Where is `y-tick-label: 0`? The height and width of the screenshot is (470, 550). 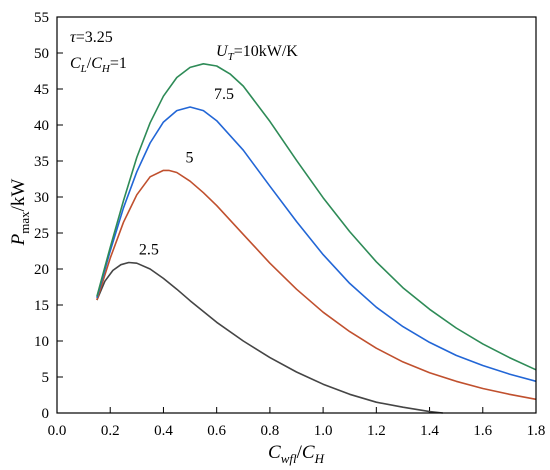
y-tick-label: 0 is located at coordinates (46, 414).